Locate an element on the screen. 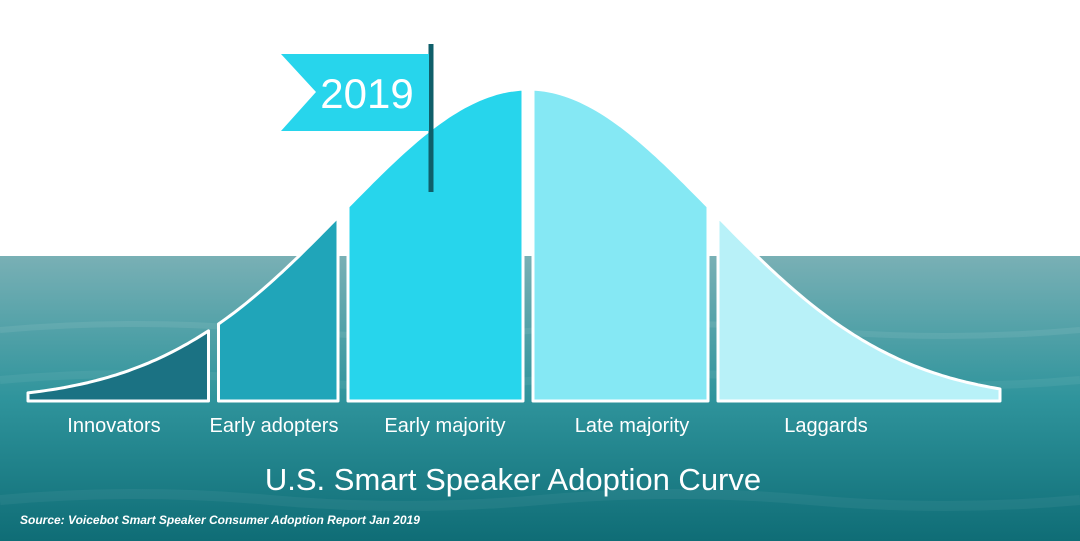  year-flag-label: 2019 is located at coordinates (366, 93).